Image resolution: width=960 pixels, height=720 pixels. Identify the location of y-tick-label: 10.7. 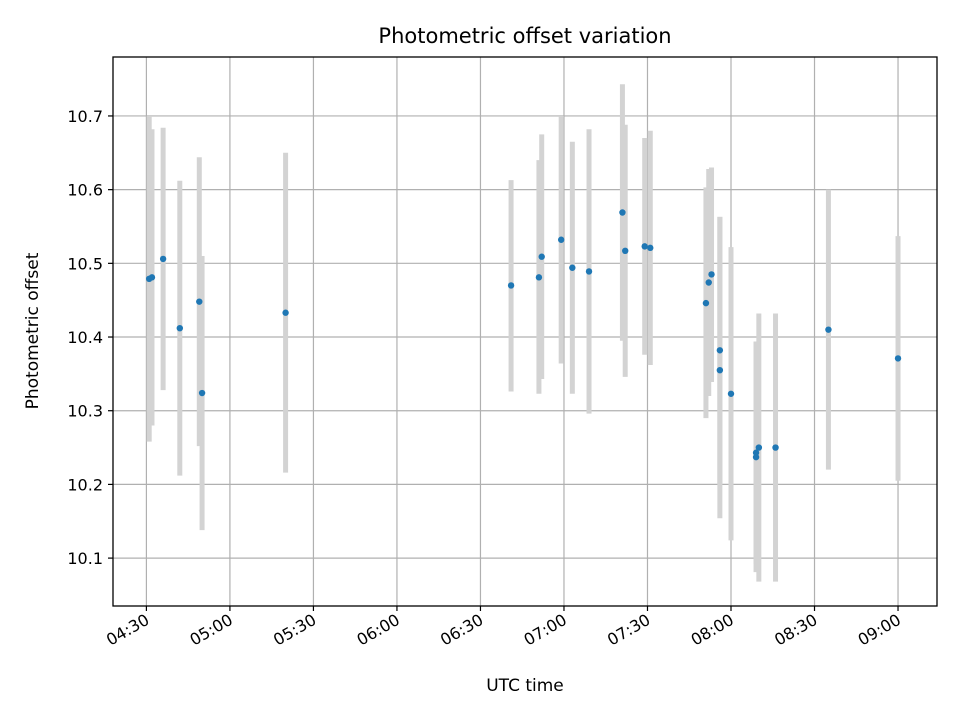
(85, 116).